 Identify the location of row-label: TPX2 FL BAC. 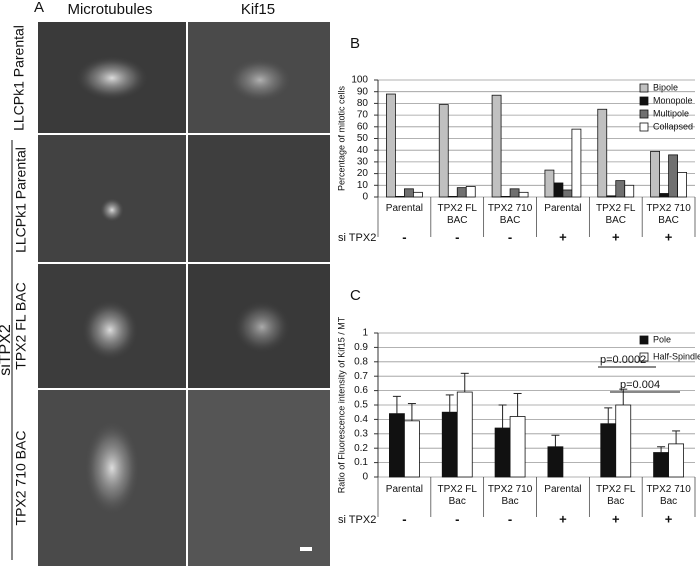
(21, 325).